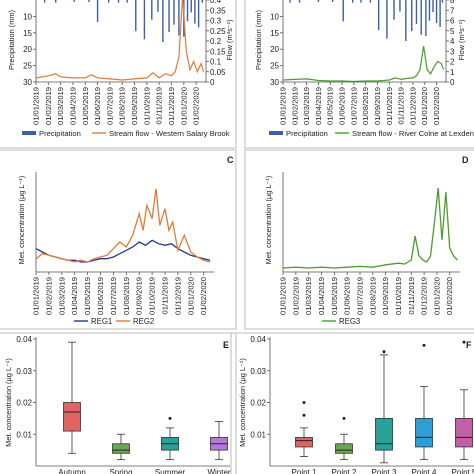 This screenshot has width=474, height=474. I want to click on panel-letter: D, so click(465, 160).